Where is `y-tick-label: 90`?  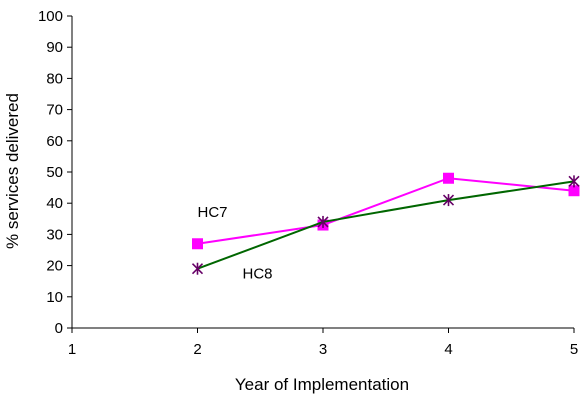
y-tick-label: 90 is located at coordinates (54, 47).